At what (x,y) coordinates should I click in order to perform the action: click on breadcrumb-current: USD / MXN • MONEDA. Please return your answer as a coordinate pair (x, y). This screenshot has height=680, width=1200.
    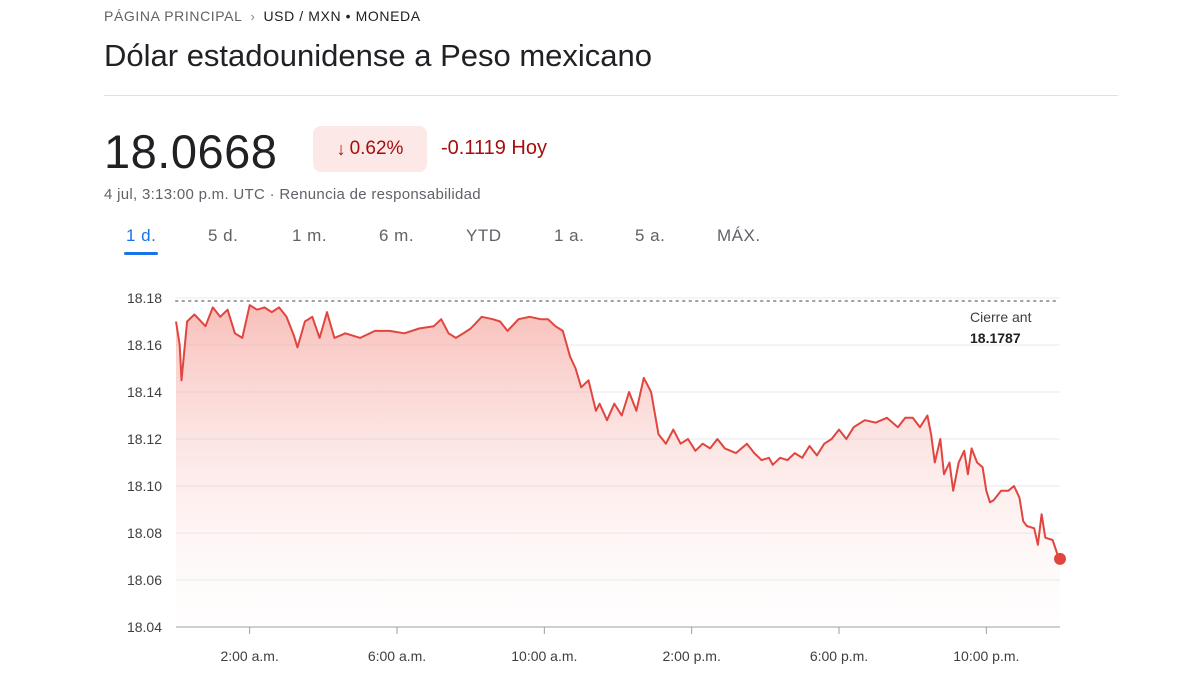
    Looking at the image, I should click on (342, 16).